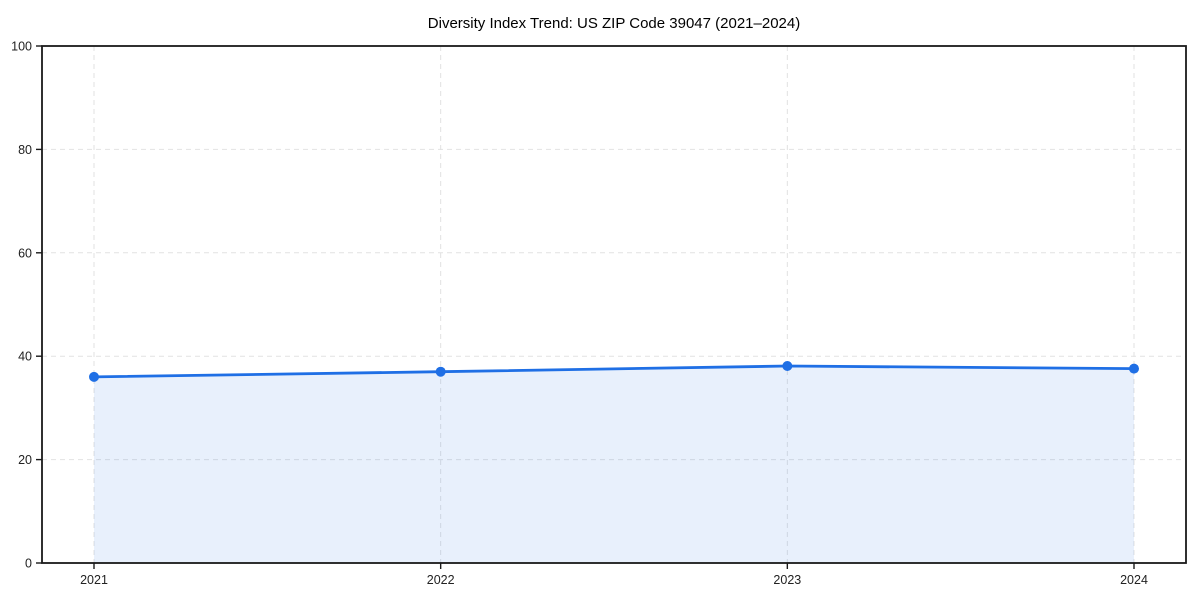 The image size is (1200, 600). I want to click on line-layer, so click(614, 371).